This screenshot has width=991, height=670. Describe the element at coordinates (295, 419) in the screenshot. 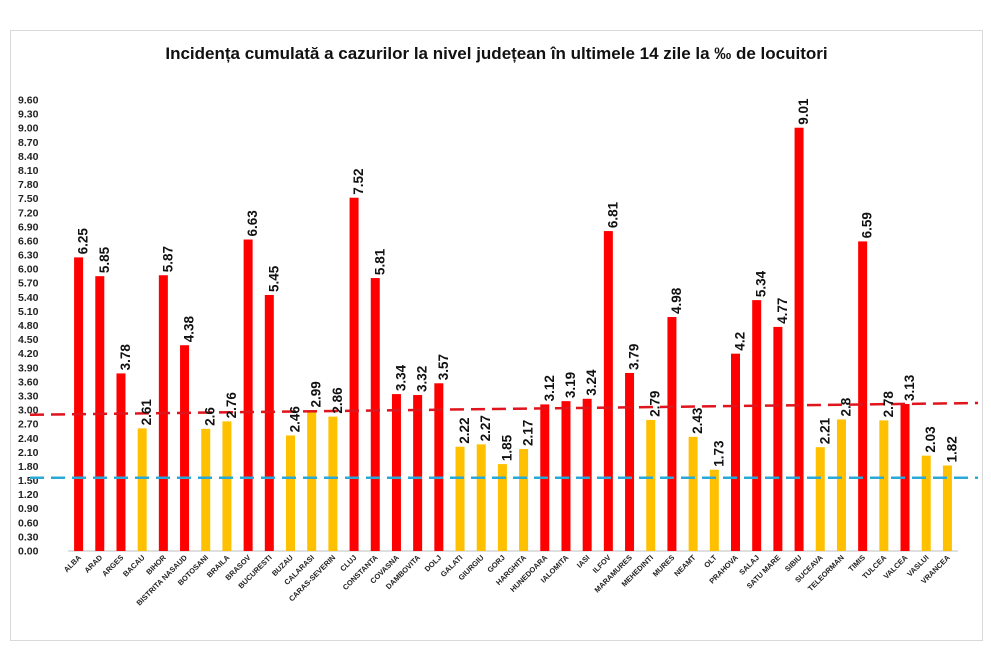

I see `data-label: 2.46` at that location.